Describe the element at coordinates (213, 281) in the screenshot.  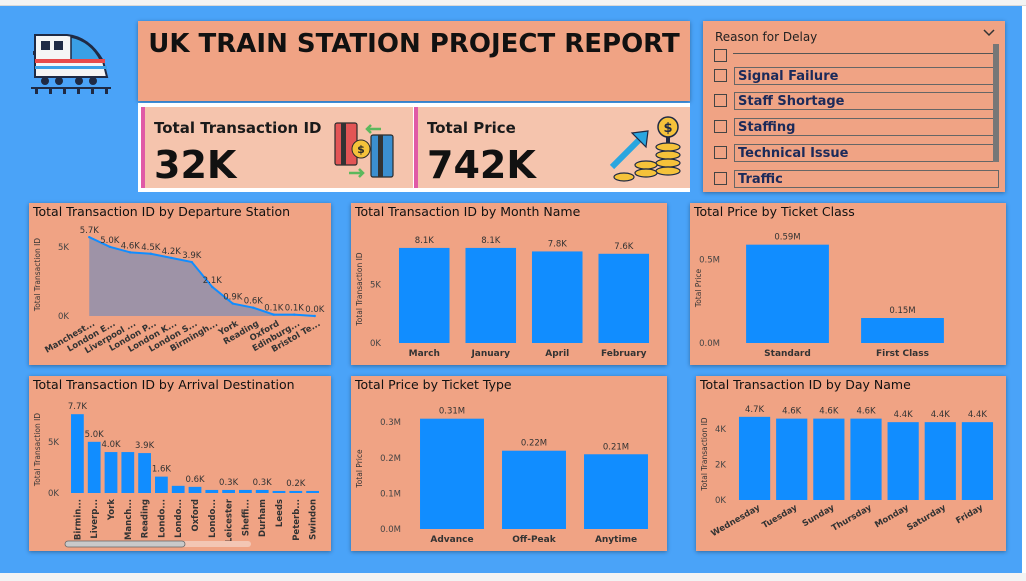
I see `data-label: 2.1K` at that location.